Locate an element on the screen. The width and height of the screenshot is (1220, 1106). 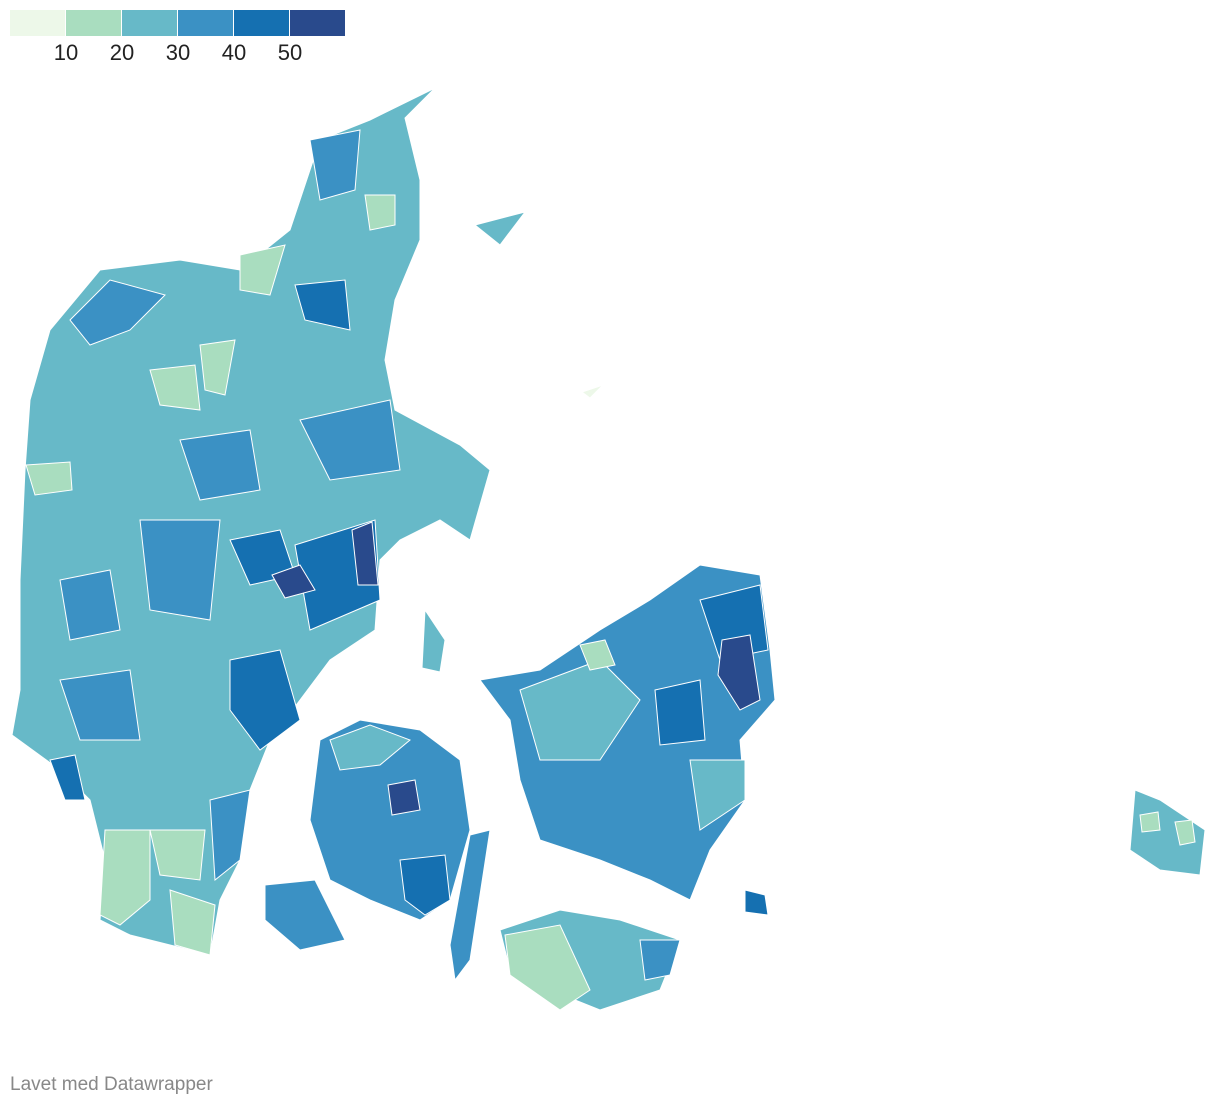
bornholm is located at coordinates (1167, 832).